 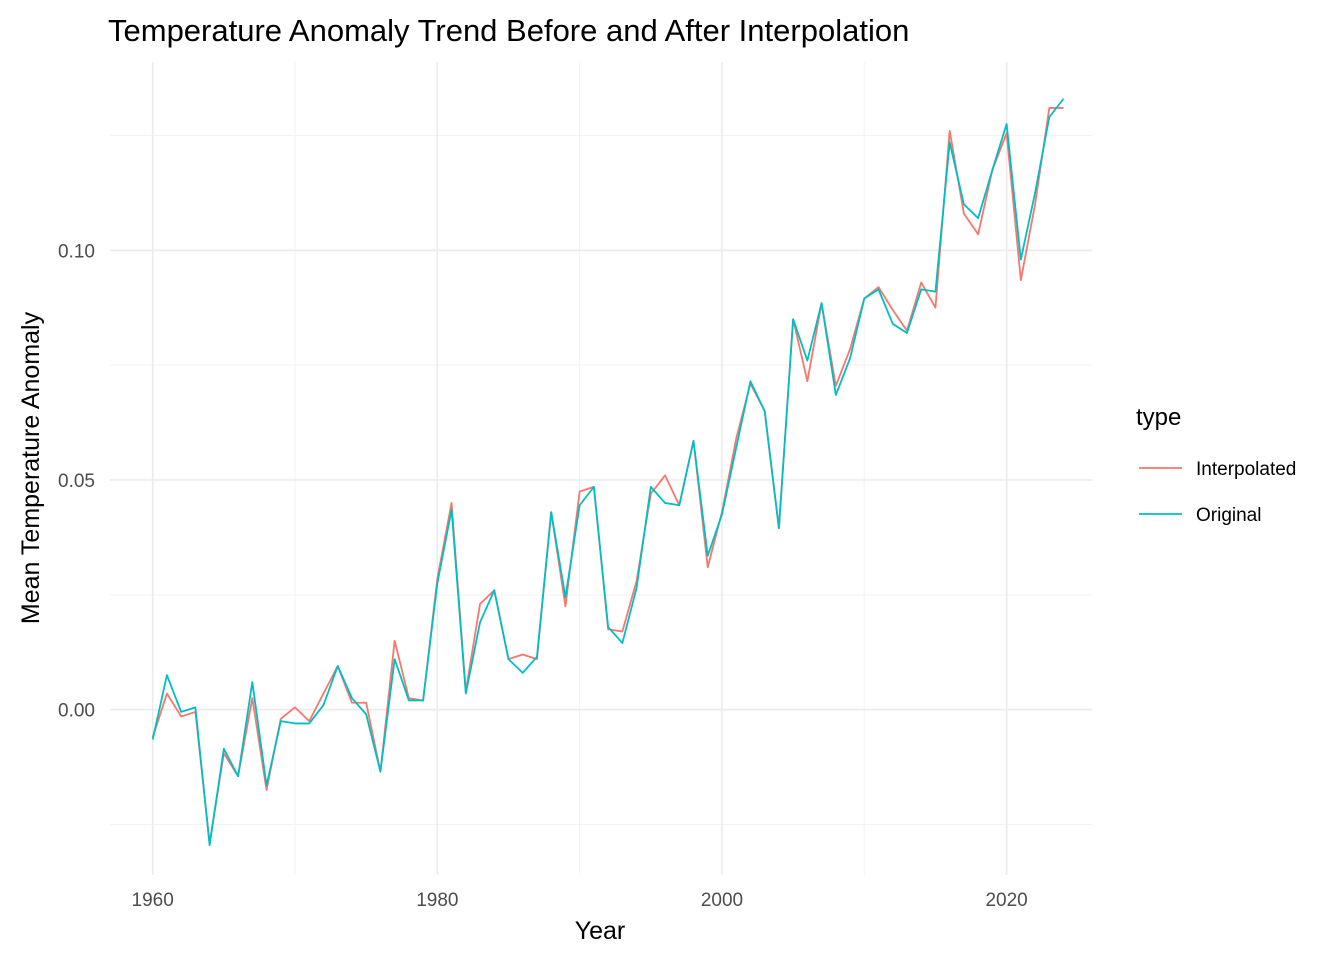 I want to click on x-tick-label: 1960, so click(x=153, y=900).